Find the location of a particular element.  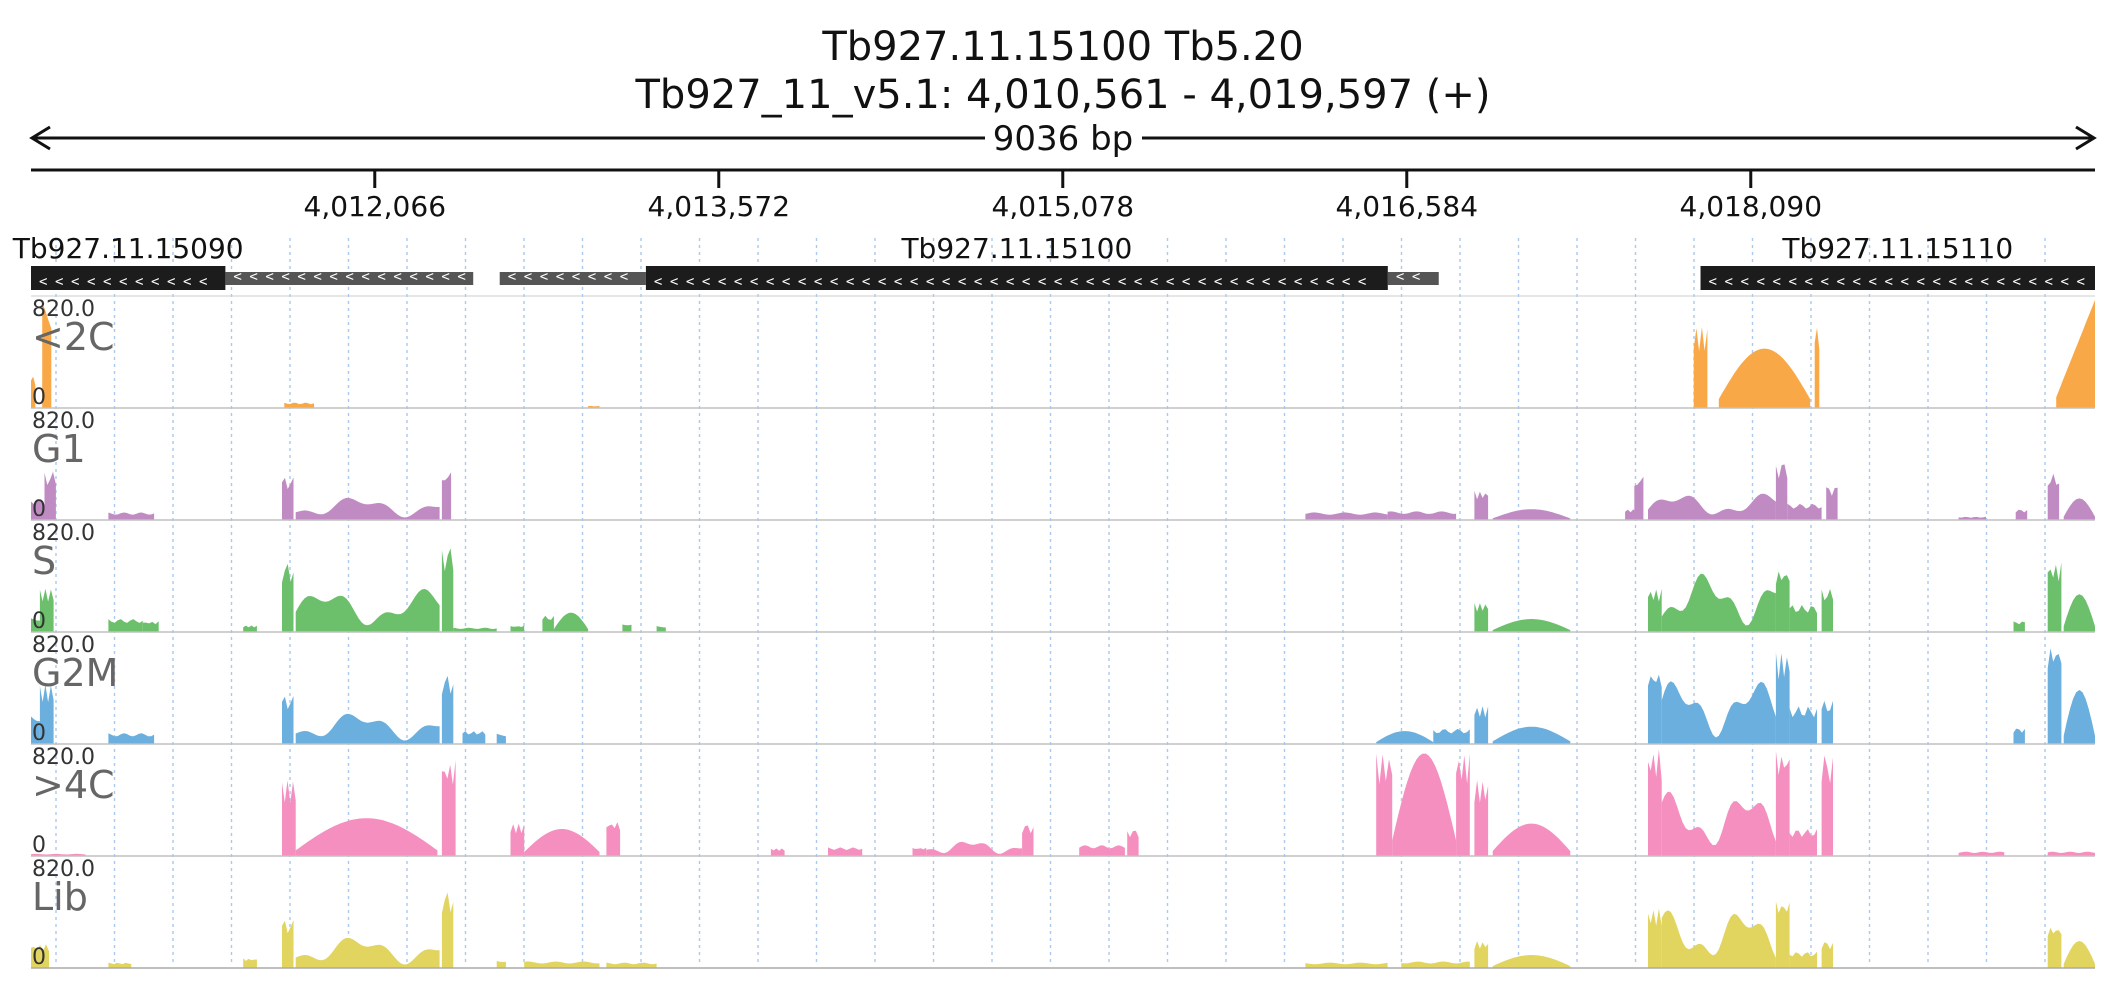

axis-tick-label-3: 4,016,584 is located at coordinates (1407, 206).